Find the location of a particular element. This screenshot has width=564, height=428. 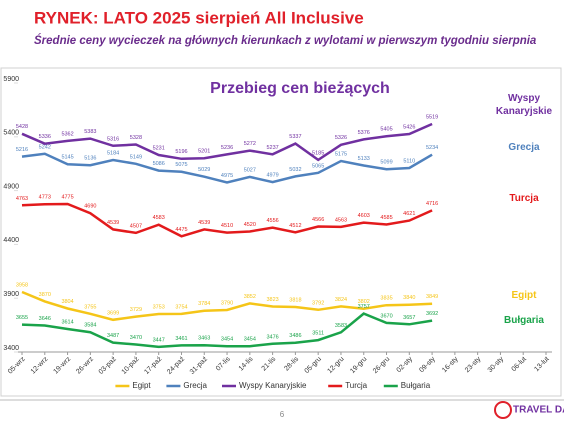

data-label: 5196 is located at coordinates (181, 152).